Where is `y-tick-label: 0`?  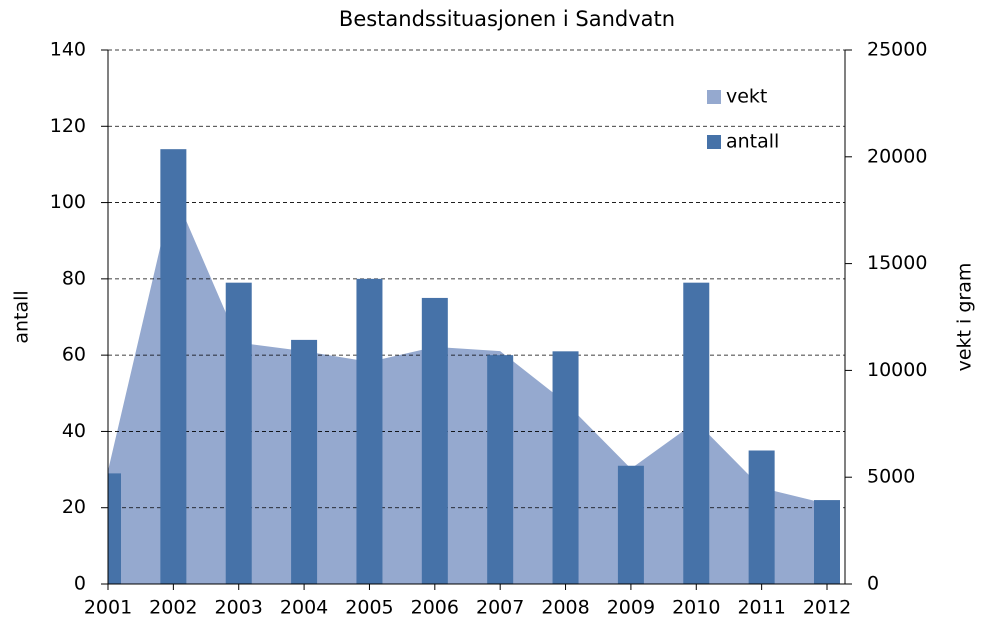
y-tick-label: 0 is located at coordinates (80, 584).